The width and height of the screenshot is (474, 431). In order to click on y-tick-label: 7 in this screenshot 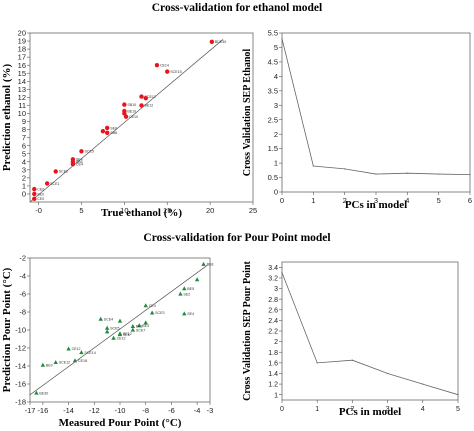, I will do `click(24, 137)`.